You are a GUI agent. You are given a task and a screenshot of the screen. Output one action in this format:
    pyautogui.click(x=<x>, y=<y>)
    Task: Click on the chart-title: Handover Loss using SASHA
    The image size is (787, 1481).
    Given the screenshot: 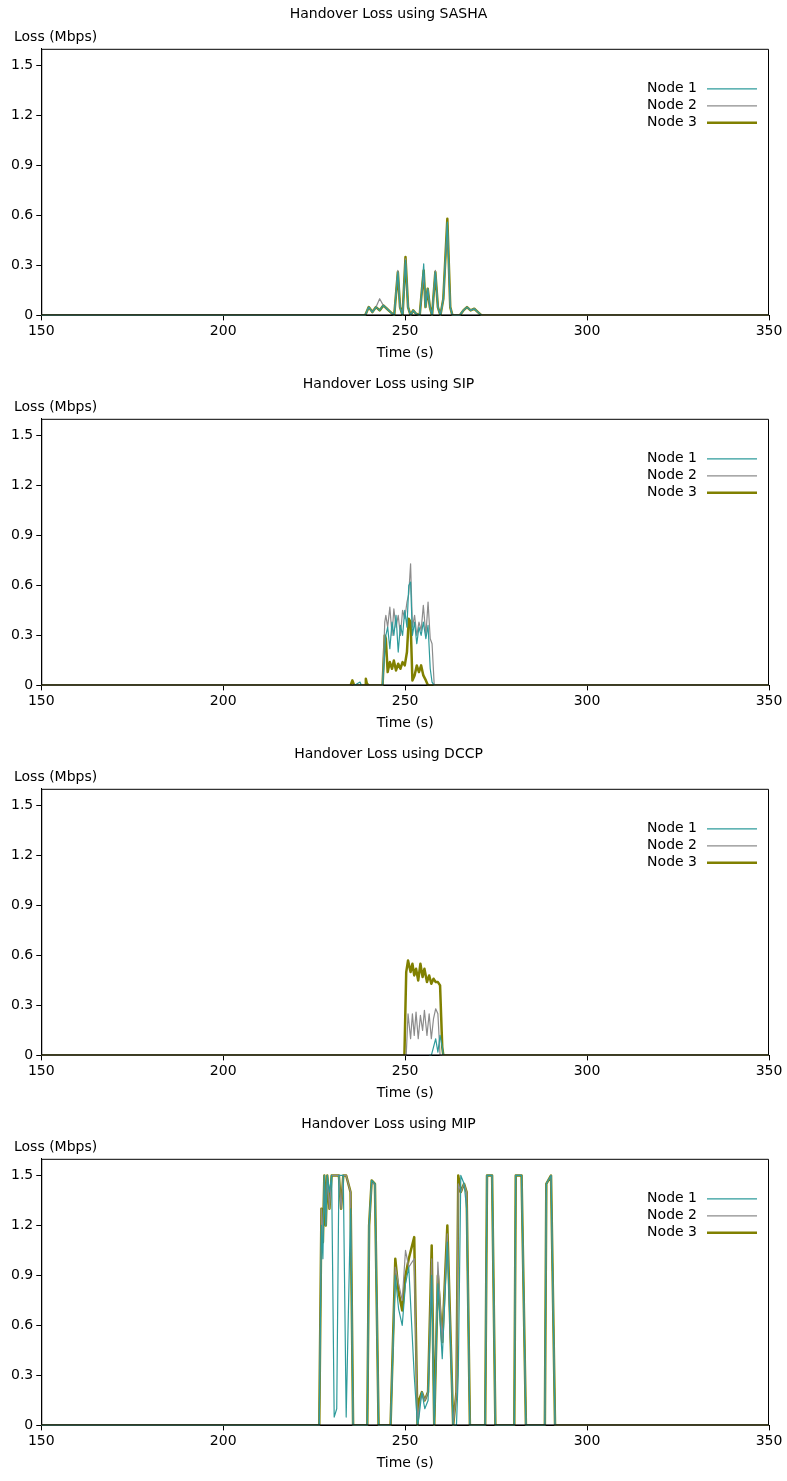 What is the action you would take?
    pyautogui.click(x=388, y=13)
    